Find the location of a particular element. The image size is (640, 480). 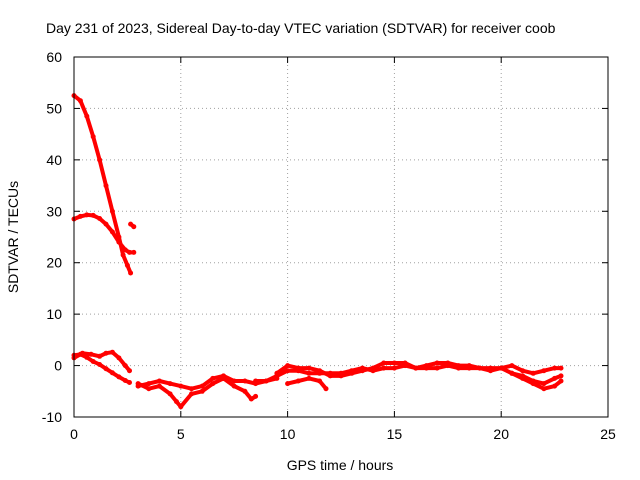

y-axis-label: SDTVAR / TECUs is located at coordinates (13, 237).